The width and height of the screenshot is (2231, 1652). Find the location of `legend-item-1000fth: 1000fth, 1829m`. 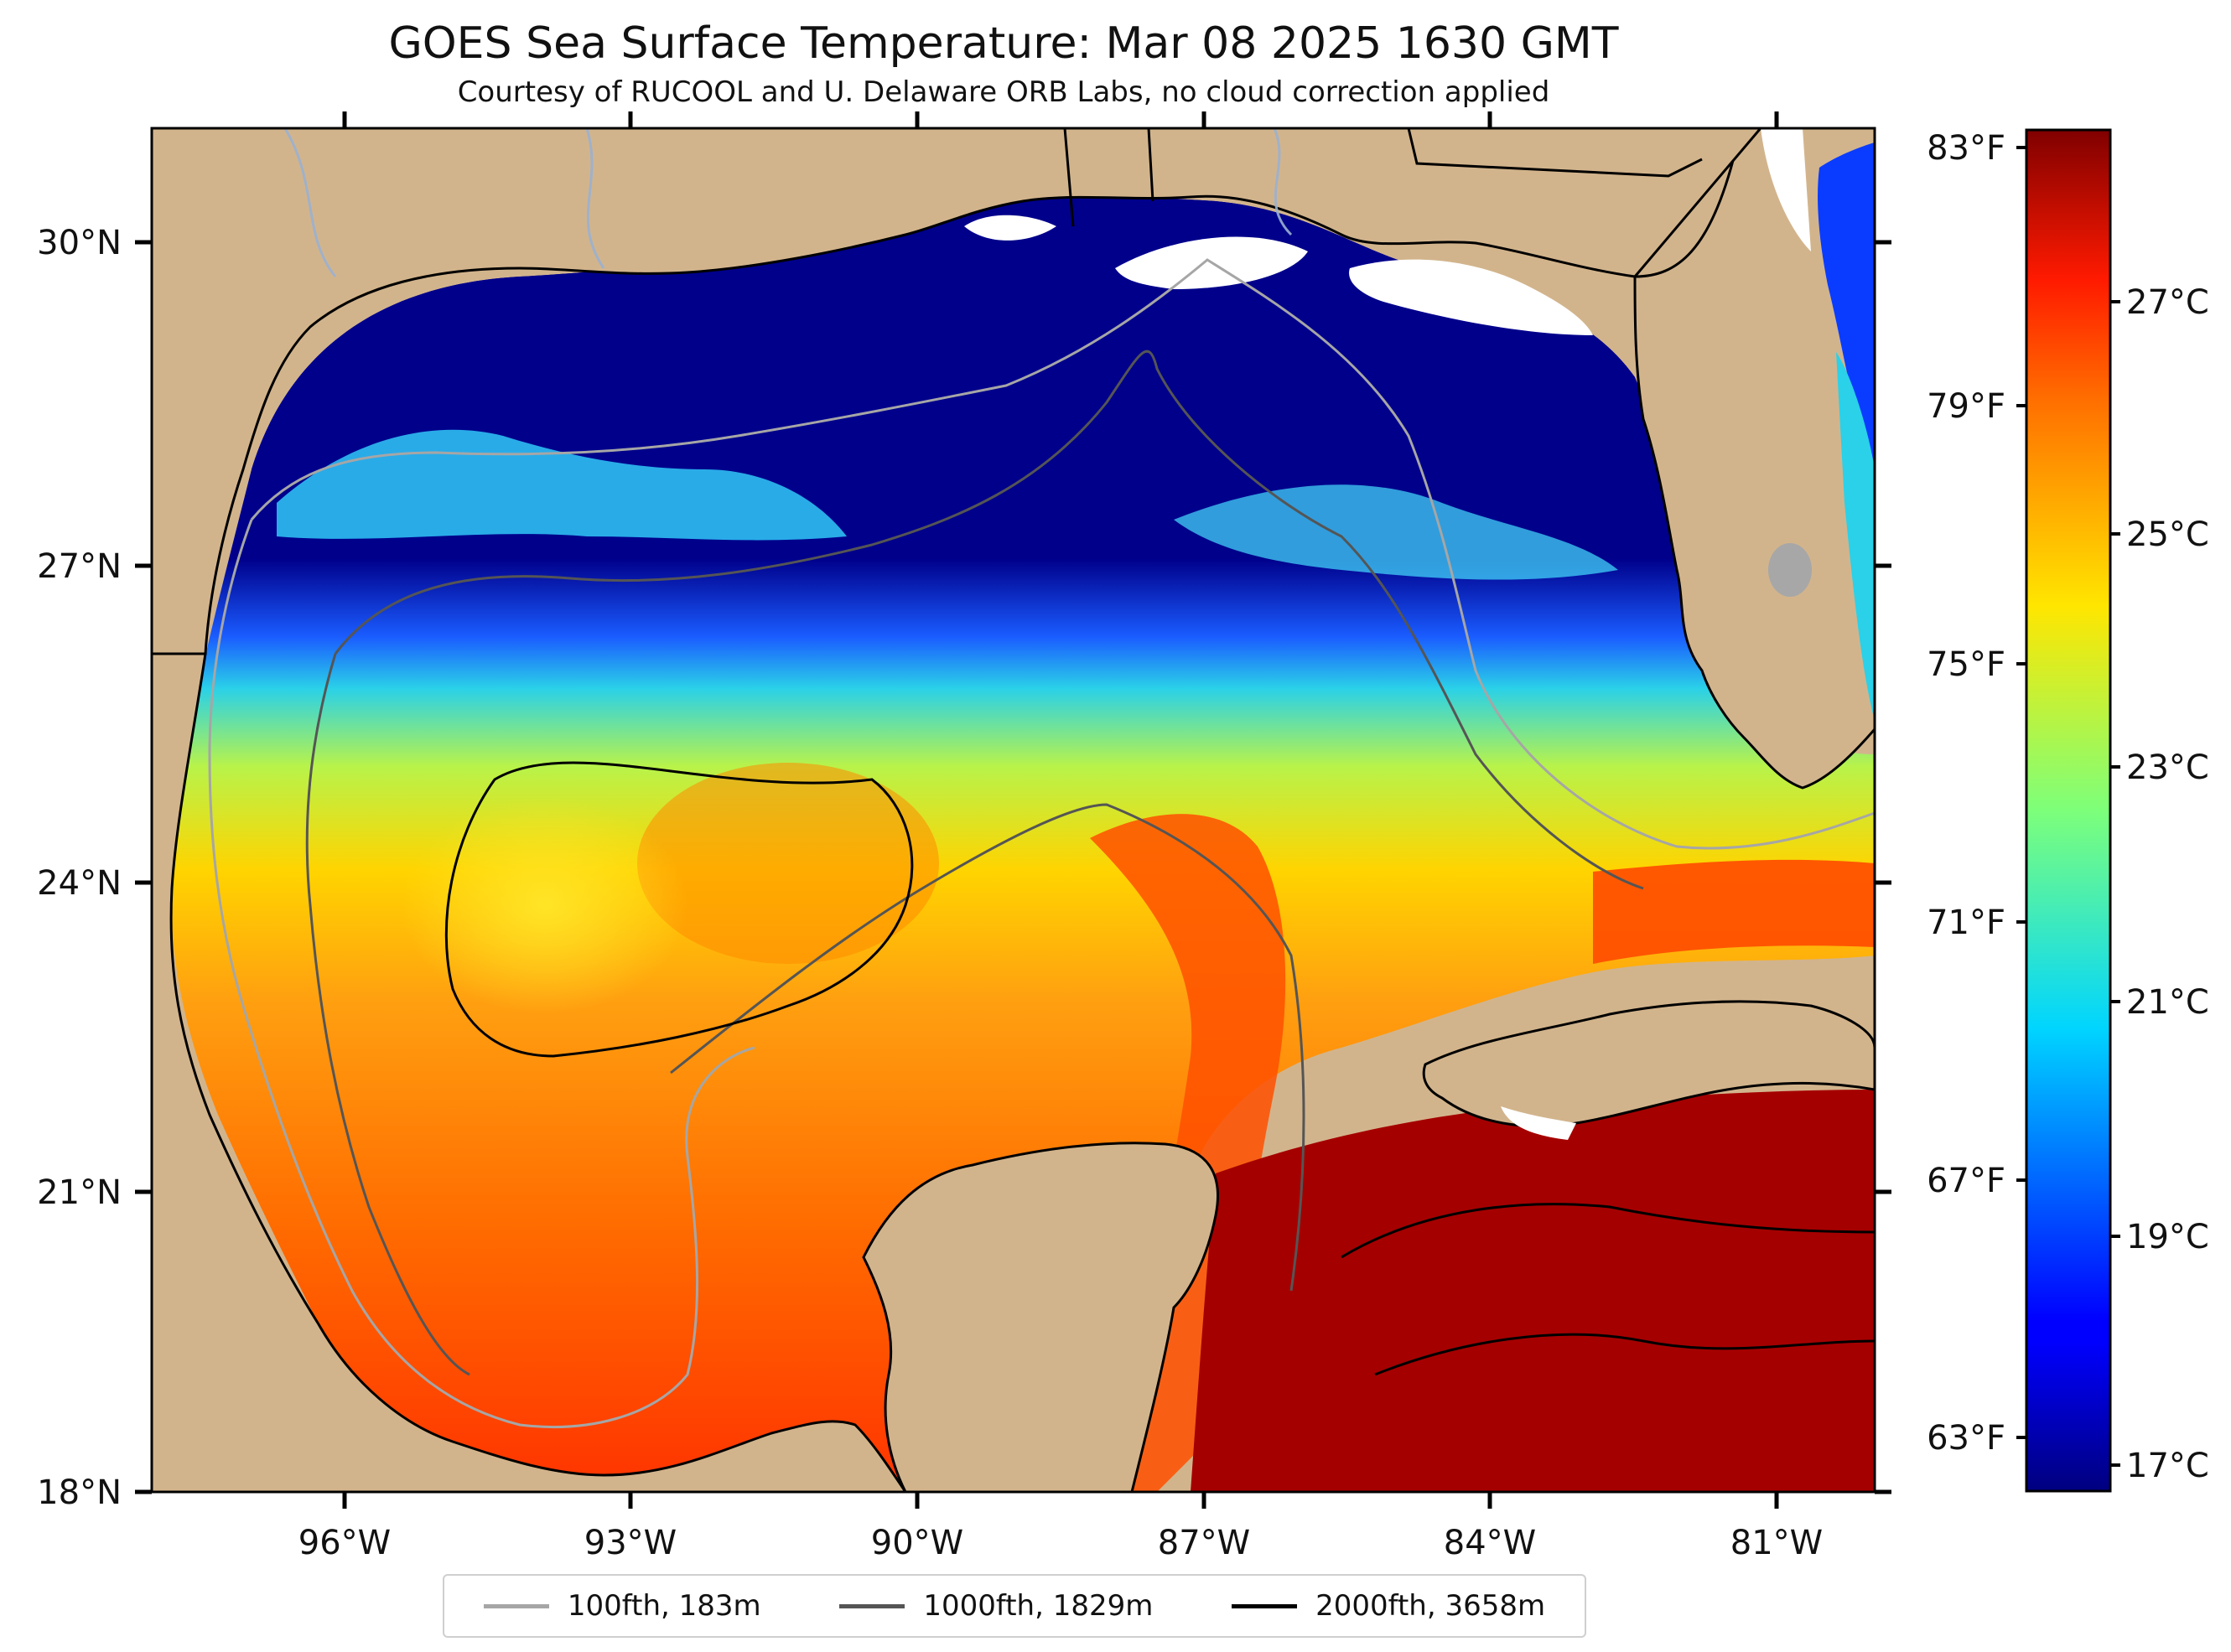

legend-item-1000fth: 1000fth, 1829m is located at coordinates (996, 1606).